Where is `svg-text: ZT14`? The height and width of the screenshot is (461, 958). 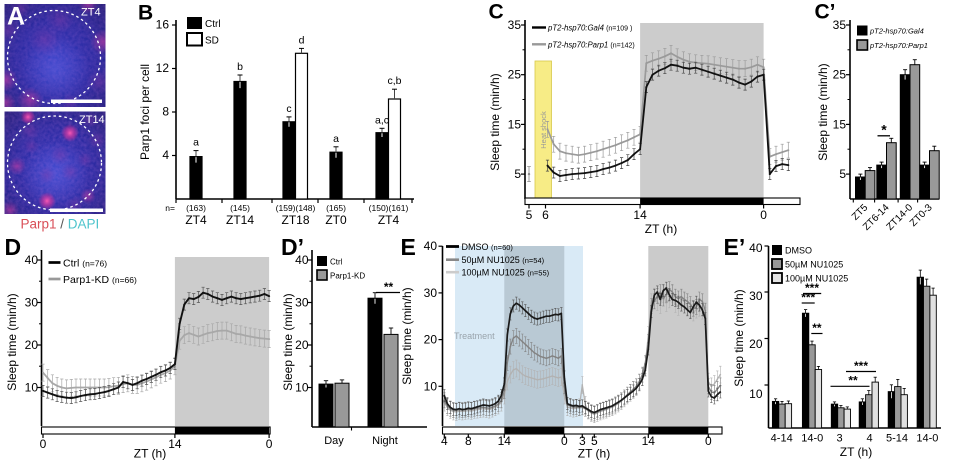 svg-text: ZT14 is located at coordinates (92, 120).